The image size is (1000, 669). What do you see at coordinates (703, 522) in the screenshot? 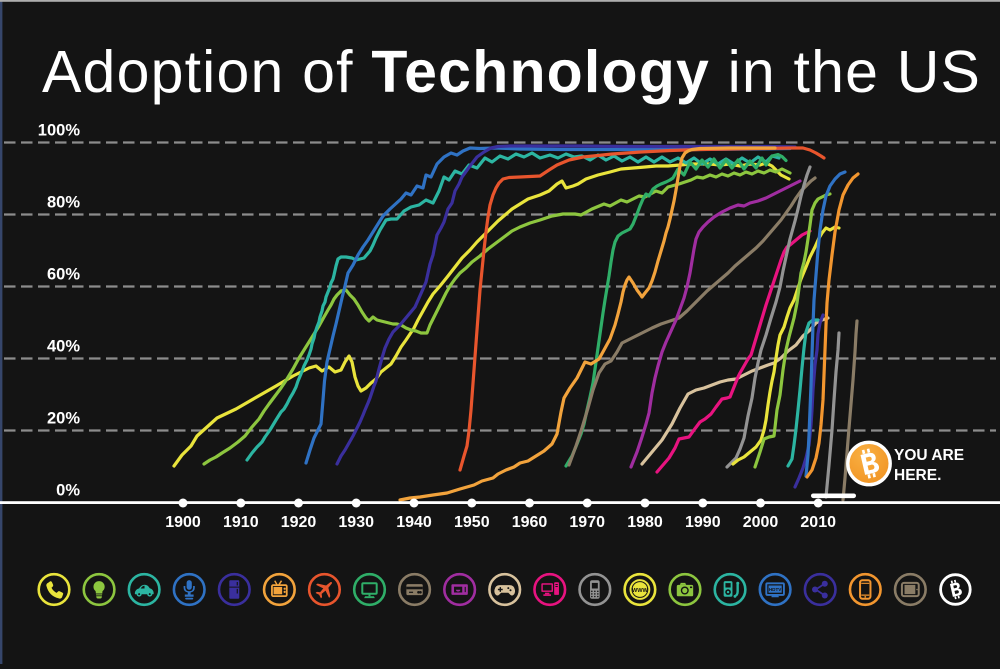
I see `svg-text: 1990` at bounding box center [703, 522].